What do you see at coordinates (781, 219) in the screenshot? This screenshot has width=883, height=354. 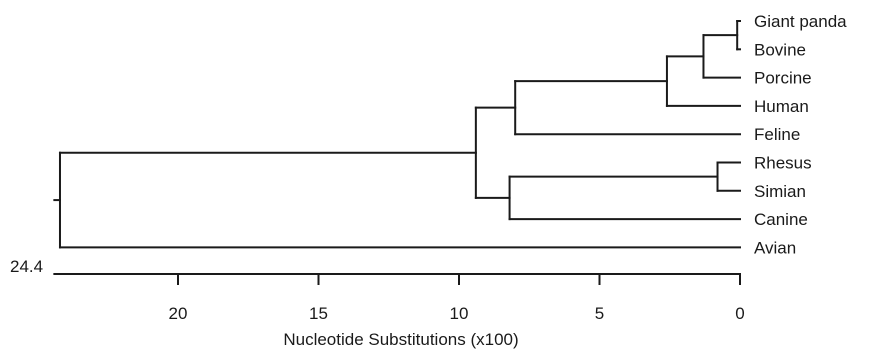 I see `tip-label-canine: Canine` at bounding box center [781, 219].